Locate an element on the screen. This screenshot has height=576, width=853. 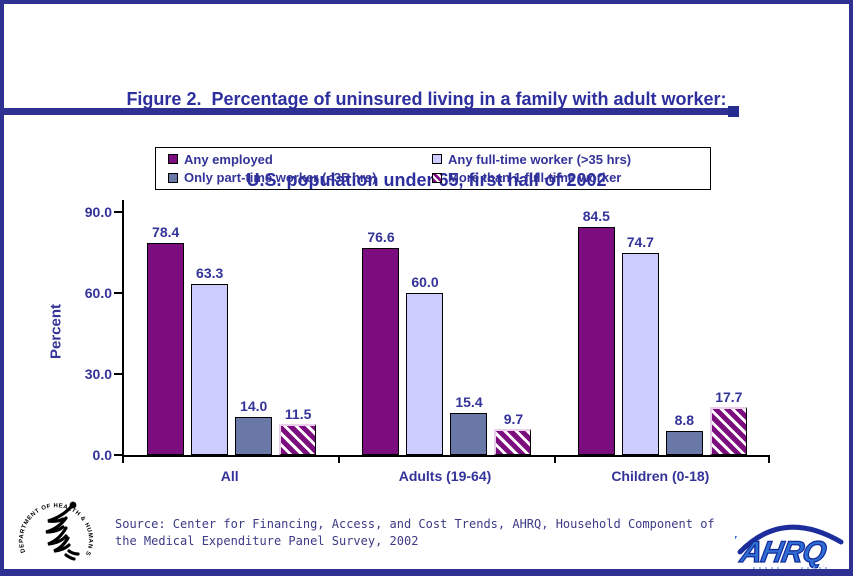
legend-label: Only part-time worker (<35 hrs) is located at coordinates (280, 178).